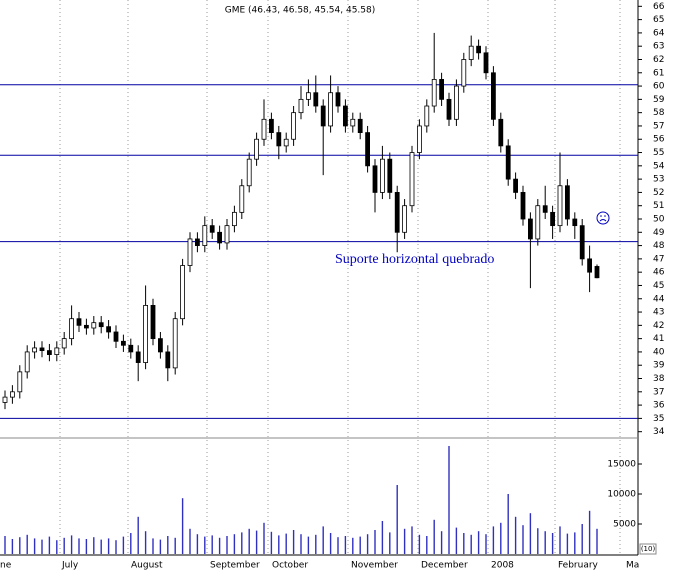  I want to click on y-tick-label: 63, so click(658, 47).